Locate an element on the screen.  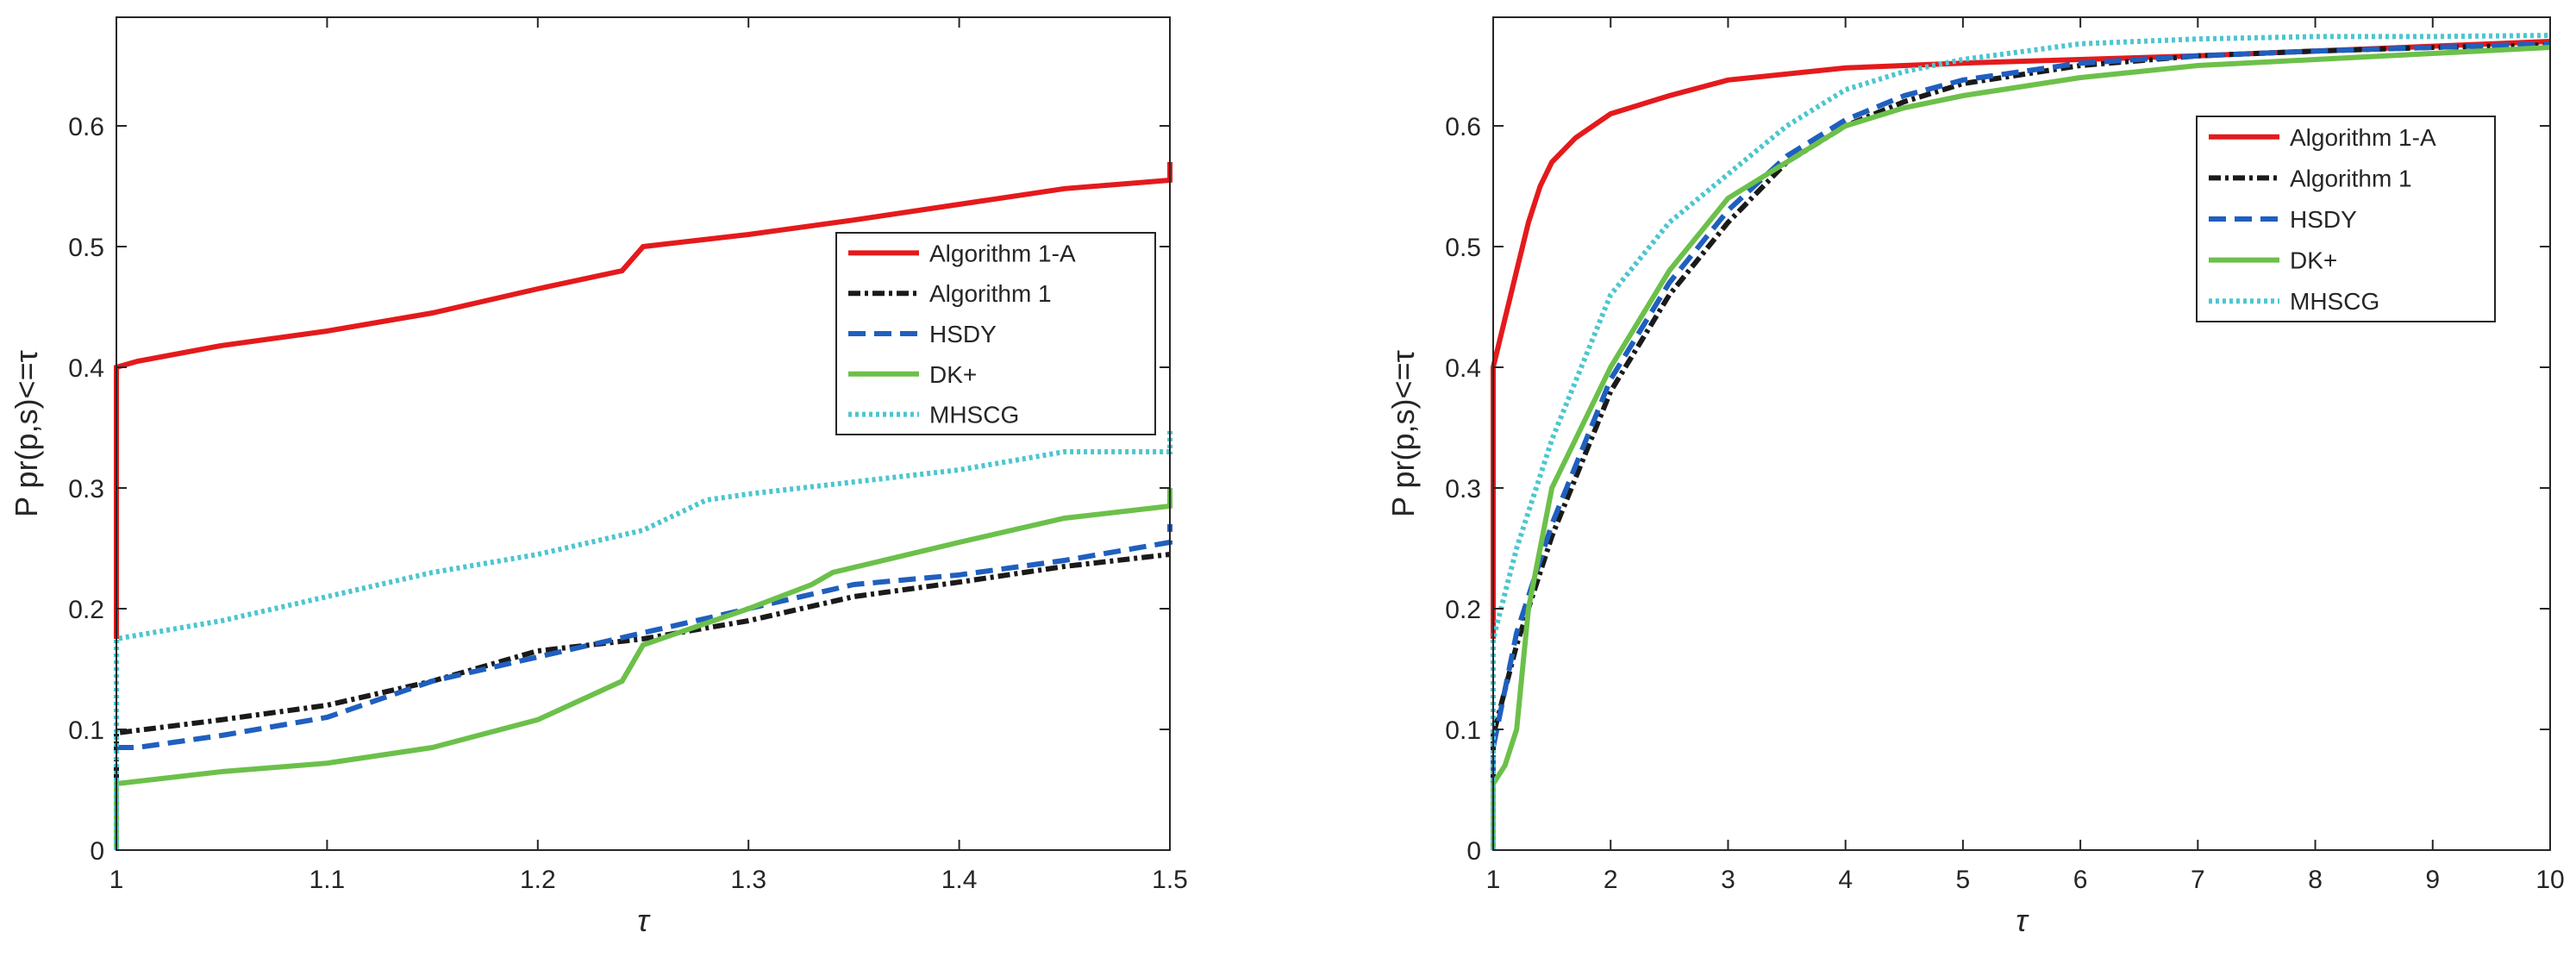
chart-1-xlabel: τ is located at coordinates (2022, 920).